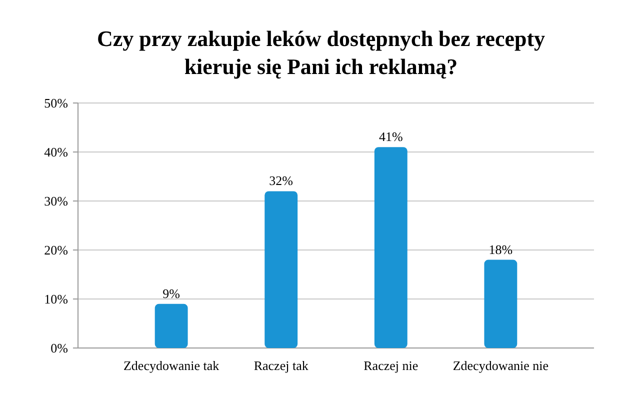  Describe the element at coordinates (390, 136) in the screenshot. I see `data-label: 41%` at that location.